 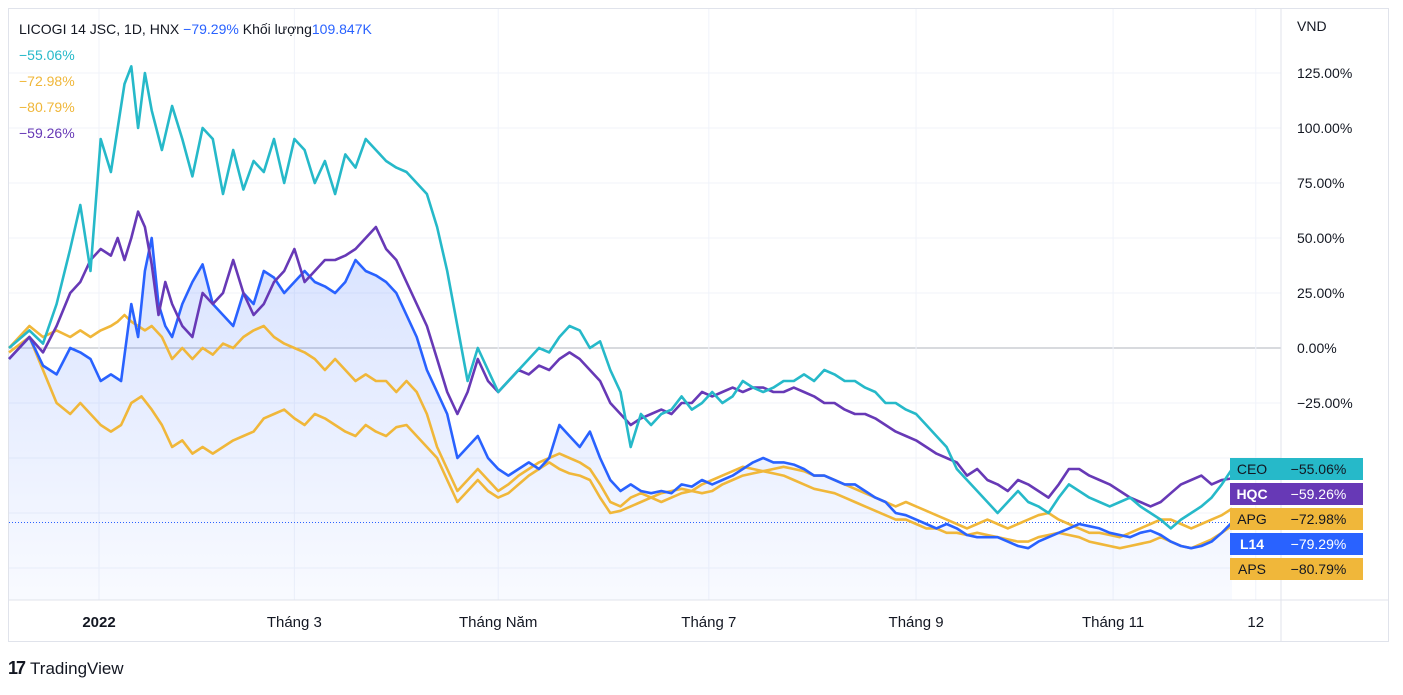 What do you see at coordinates (1318, 519) in the screenshot?
I see `price-label-value: −72.98%` at bounding box center [1318, 519].